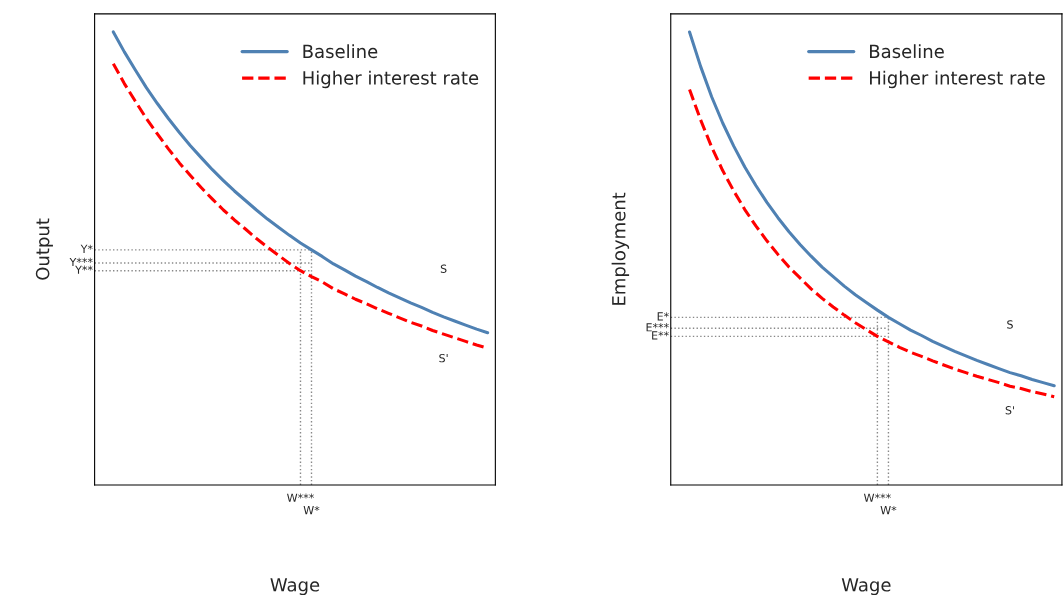 This screenshot has width=1063, height=601. What do you see at coordinates (663, 316) in the screenshot?
I see `ref-line-label: E*` at bounding box center [663, 316].